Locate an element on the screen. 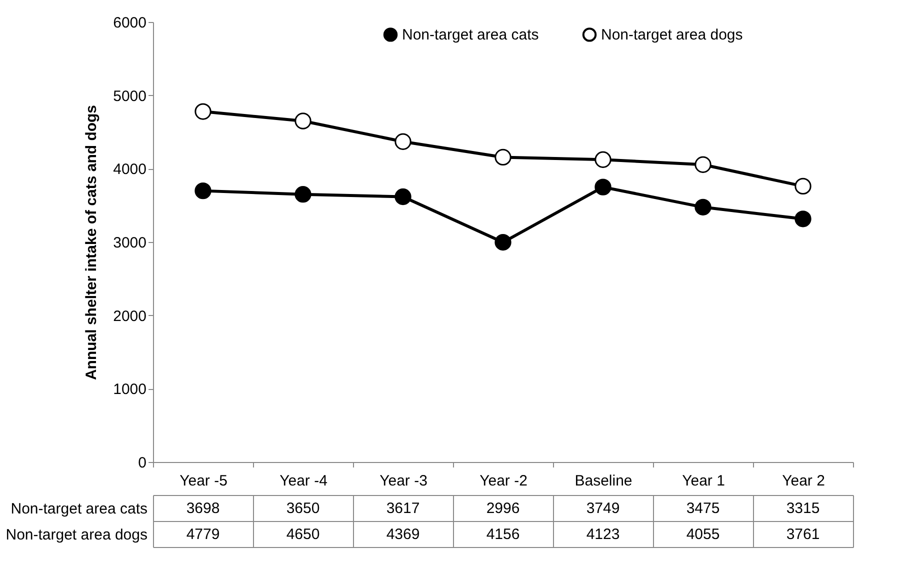 The height and width of the screenshot is (561, 912). y-tick-label: 3000 is located at coordinates (129, 243).